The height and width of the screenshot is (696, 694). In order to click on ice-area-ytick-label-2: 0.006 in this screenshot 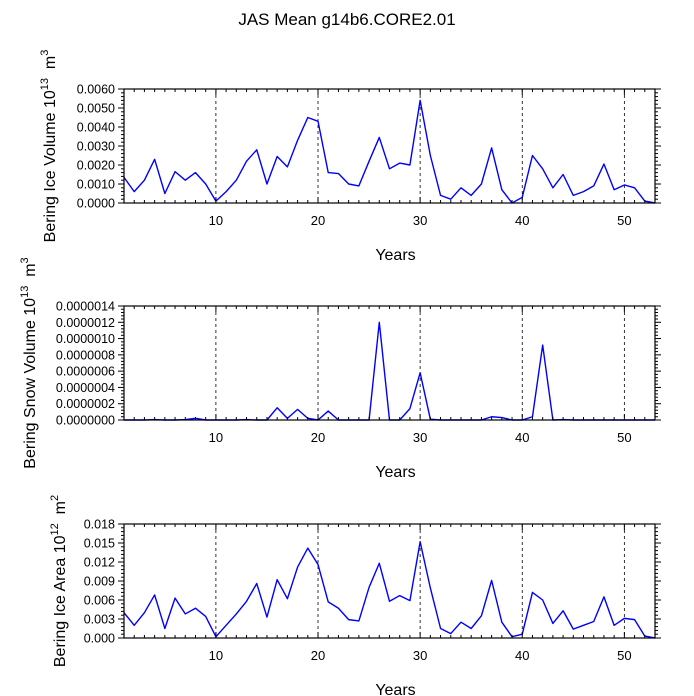, I will do `click(99, 601)`.